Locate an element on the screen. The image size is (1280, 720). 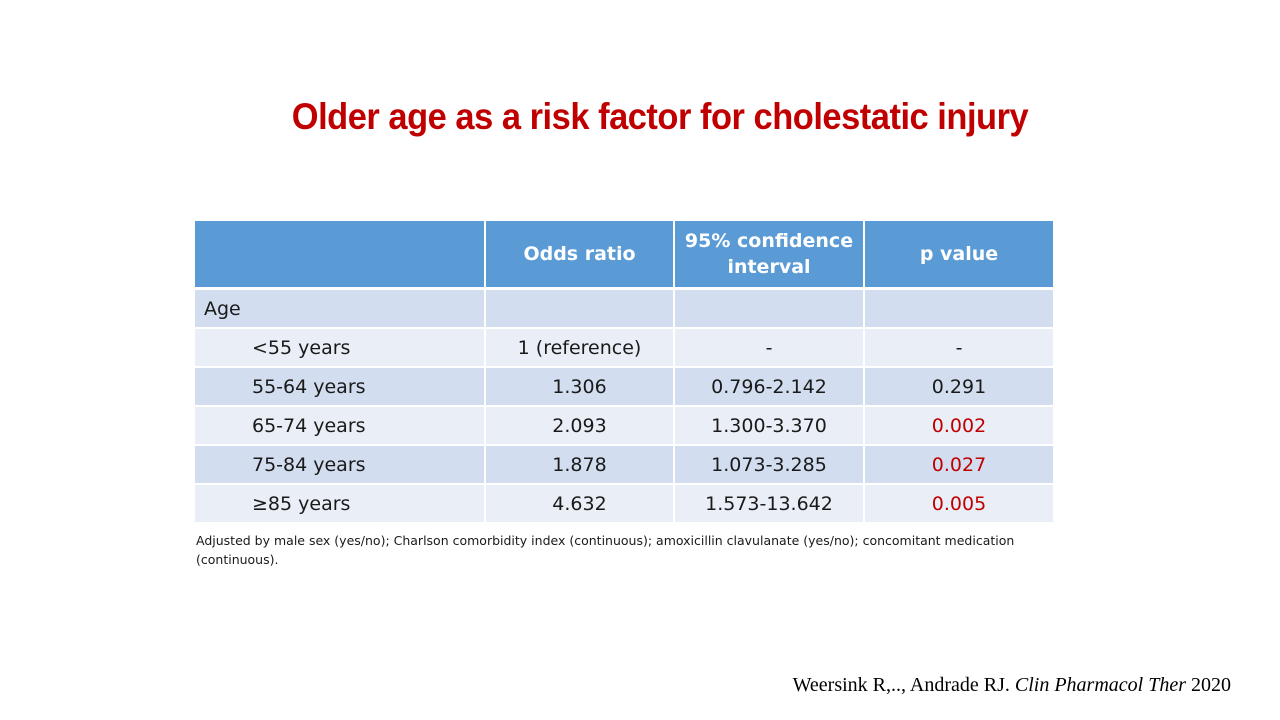
header-p-value: p value is located at coordinates (958, 255).